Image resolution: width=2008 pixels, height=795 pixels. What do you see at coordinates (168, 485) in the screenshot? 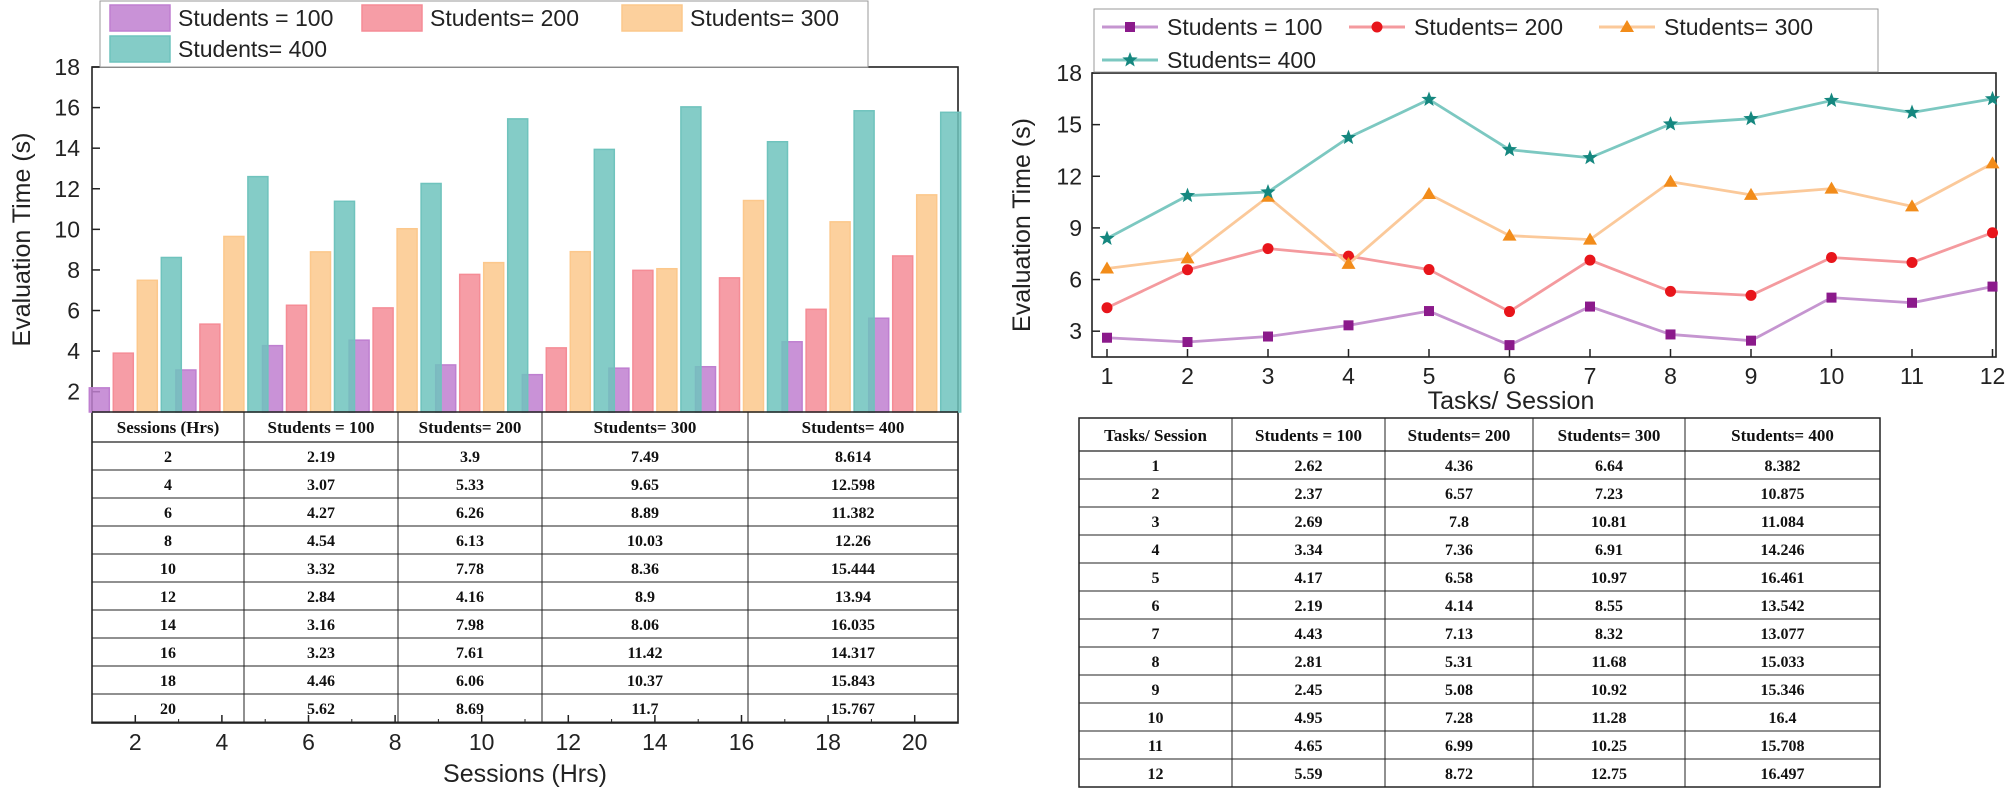
I see `bar-table-cell: 4` at bounding box center [168, 485].